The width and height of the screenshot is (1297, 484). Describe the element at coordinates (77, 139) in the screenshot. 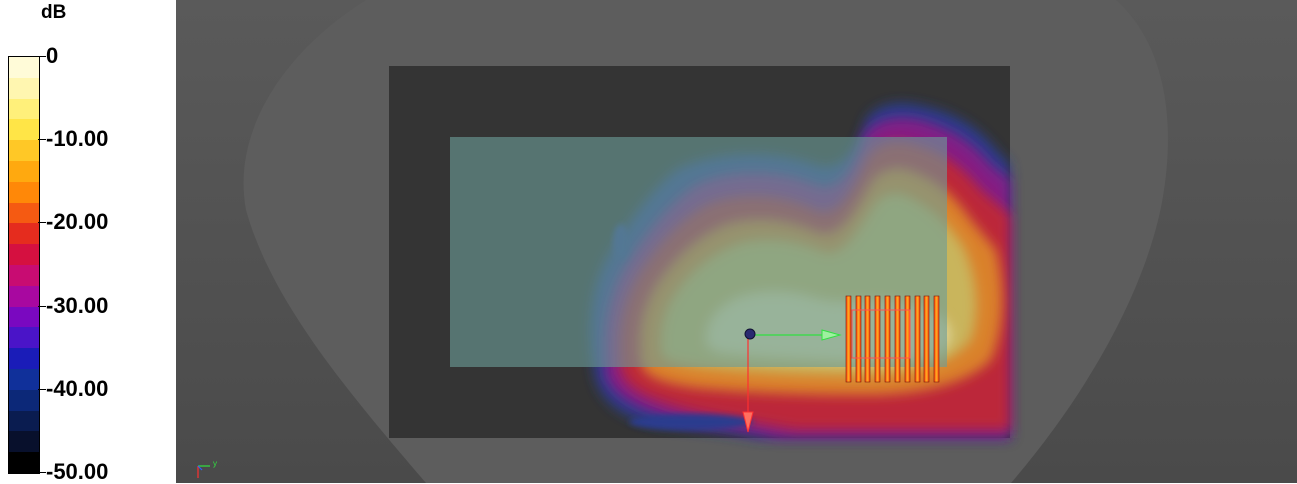

I see `colorbar-tick-label: -10.00` at that location.